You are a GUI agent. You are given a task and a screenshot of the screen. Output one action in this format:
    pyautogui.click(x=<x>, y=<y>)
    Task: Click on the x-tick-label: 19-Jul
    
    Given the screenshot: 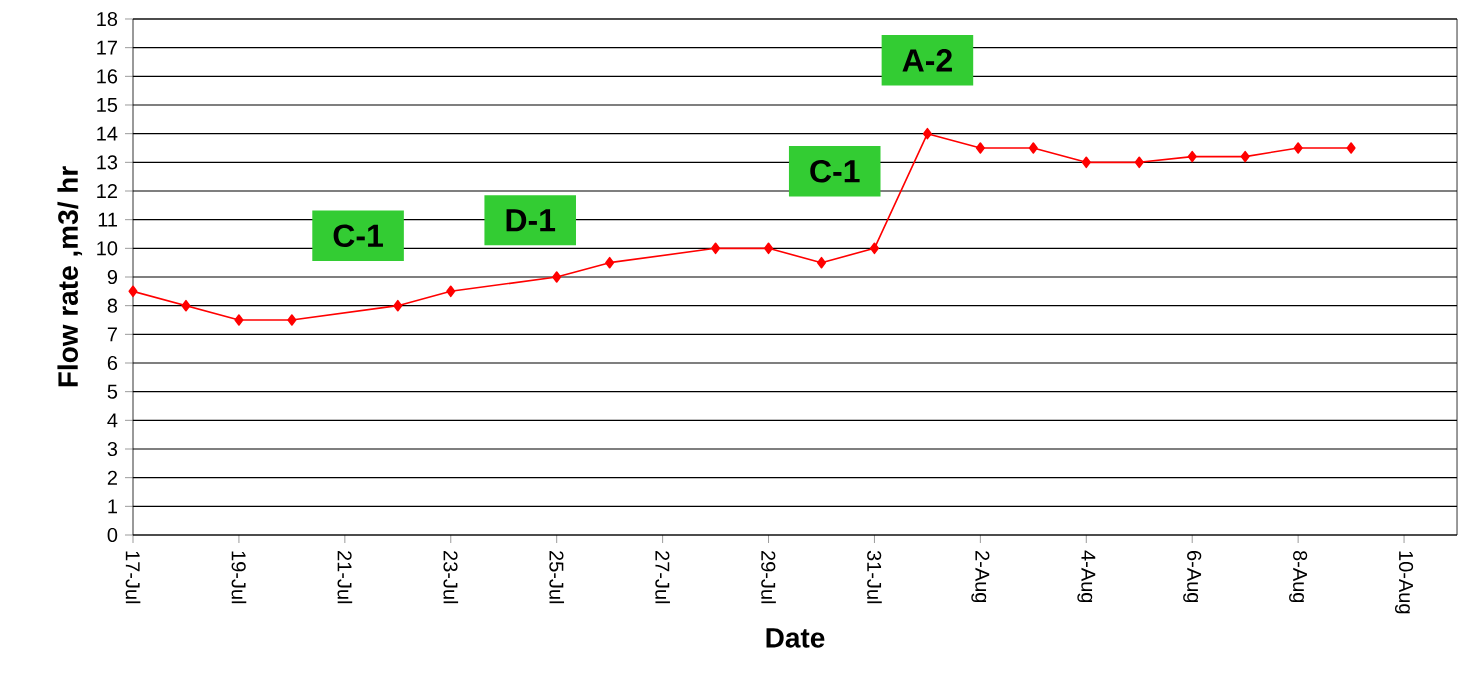 What is the action you would take?
    pyautogui.click(x=239, y=577)
    